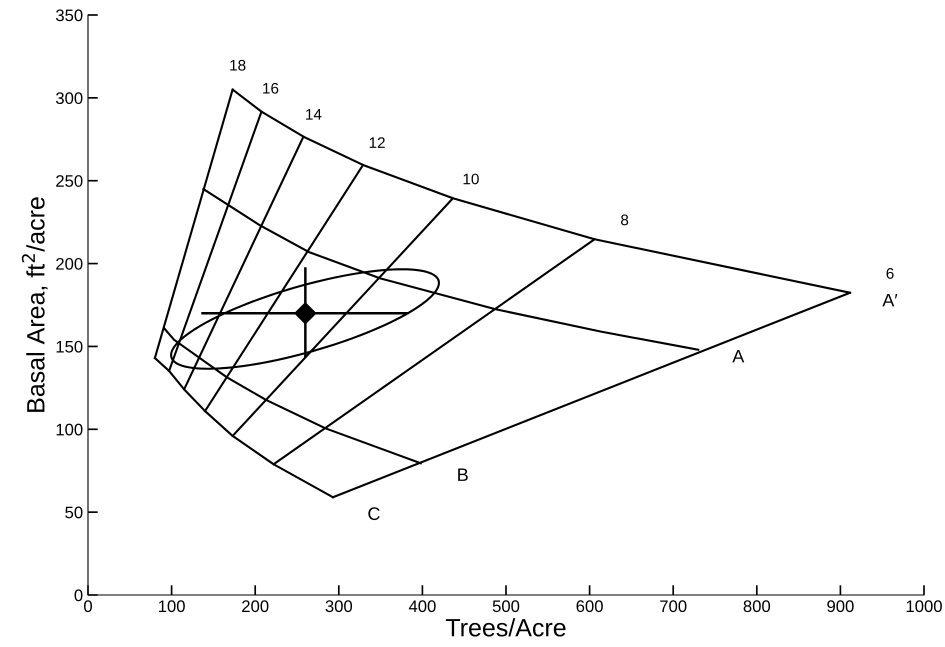 The width and height of the screenshot is (945, 647). I want to click on annotation: 10, so click(471, 179).